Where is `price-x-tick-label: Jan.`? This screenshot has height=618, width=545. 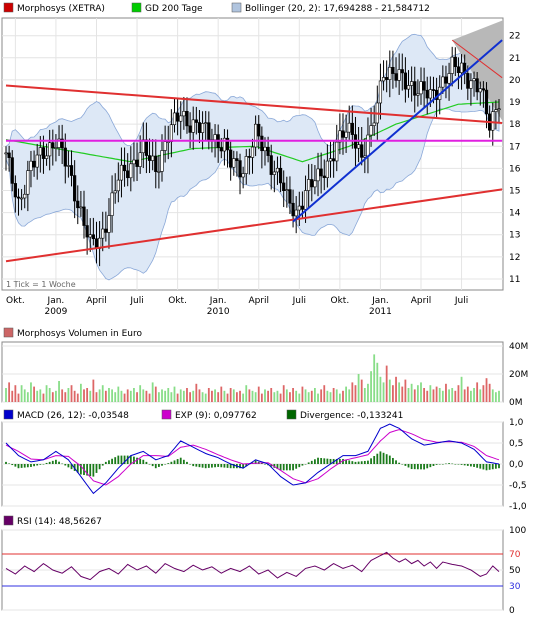
price-x-tick-label: Jan. is located at coordinates (56, 301).